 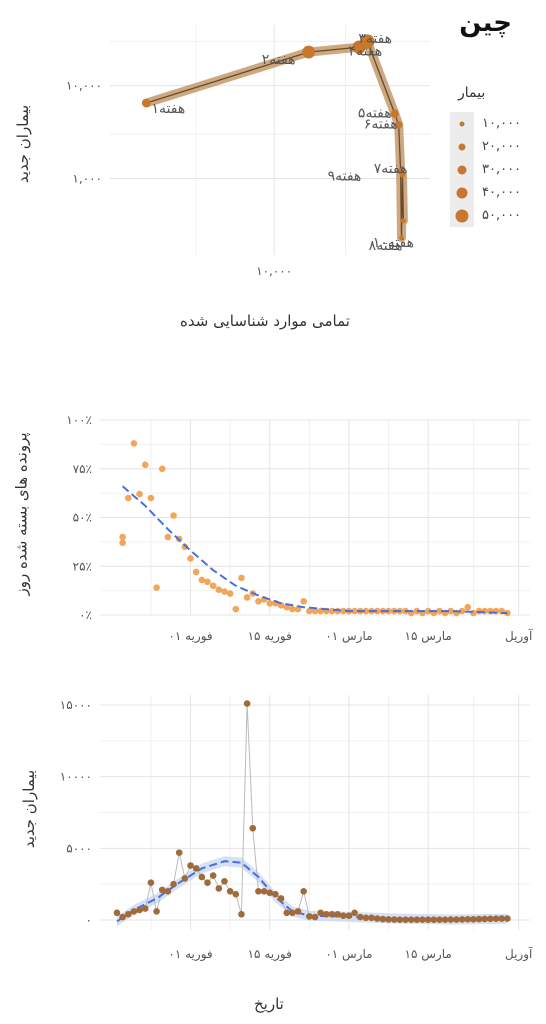 I want to click on legend-item: ۳۰,۰۰۰, so click(x=485, y=169).